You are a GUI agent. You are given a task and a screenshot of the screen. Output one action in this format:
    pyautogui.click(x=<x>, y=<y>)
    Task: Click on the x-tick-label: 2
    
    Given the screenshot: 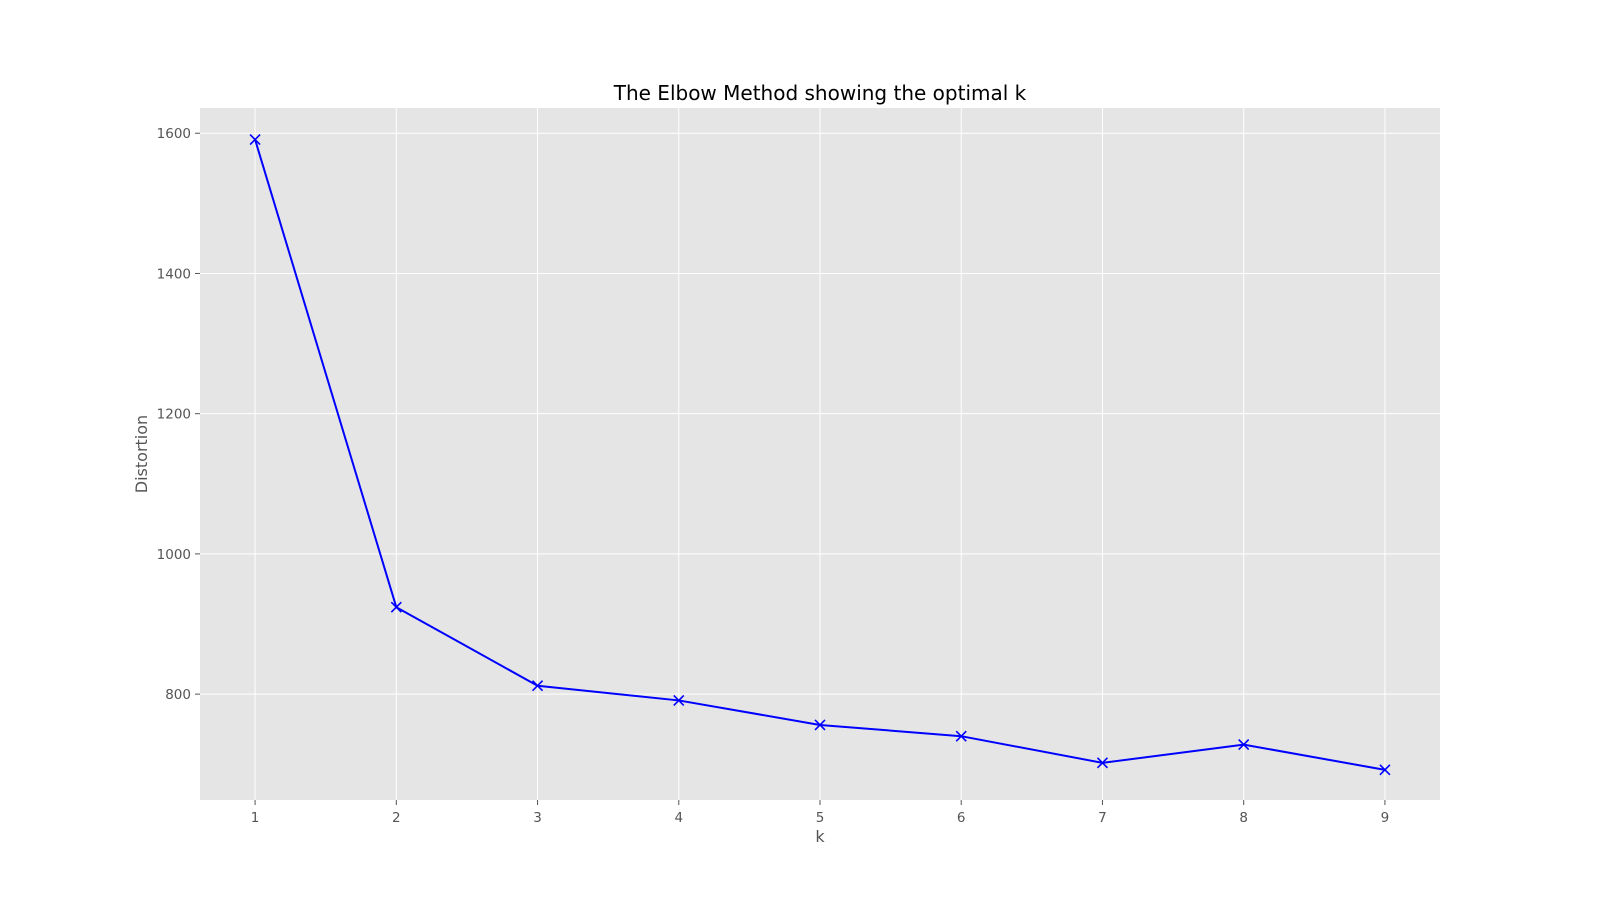 What is the action you would take?
    pyautogui.click(x=396, y=818)
    